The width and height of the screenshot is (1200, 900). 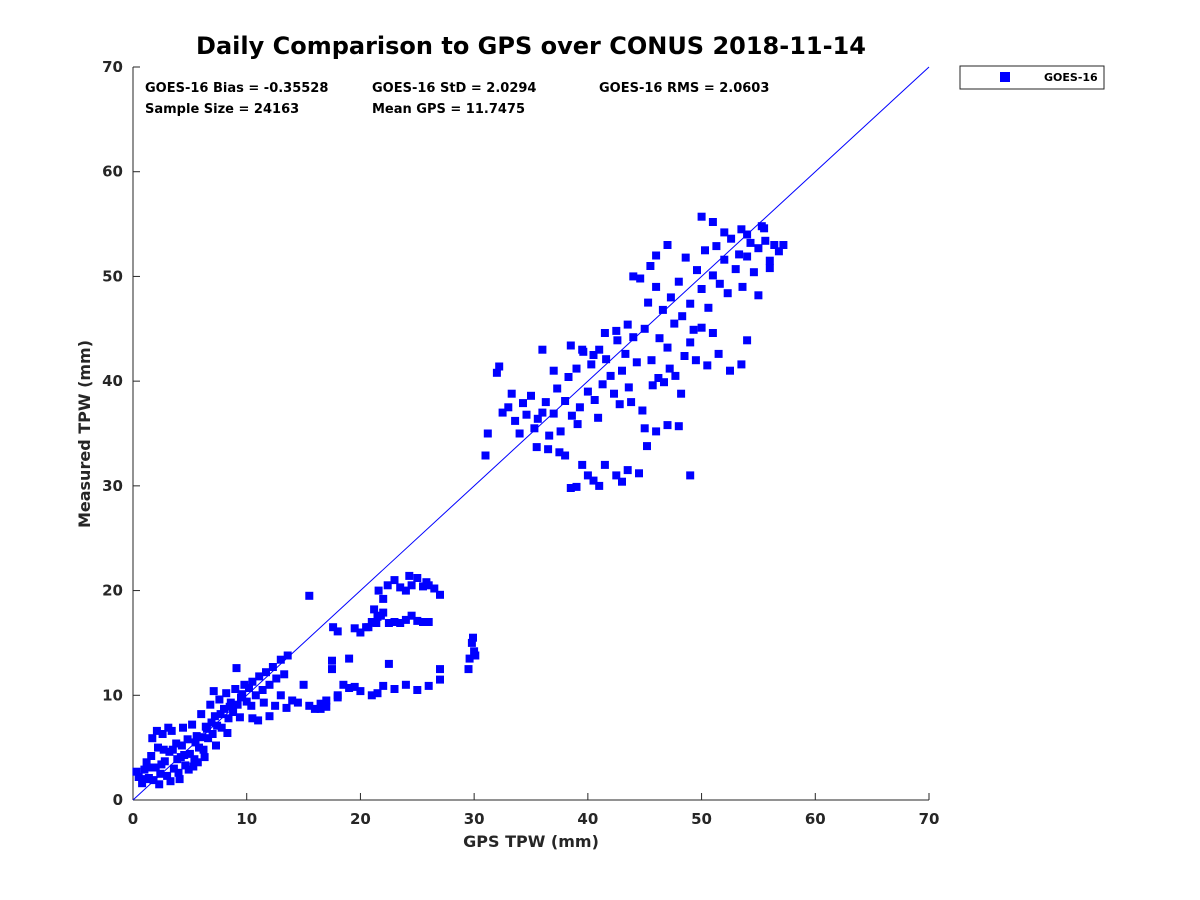 I want to click on y-tick-label-2: 20, so click(x=112, y=591).